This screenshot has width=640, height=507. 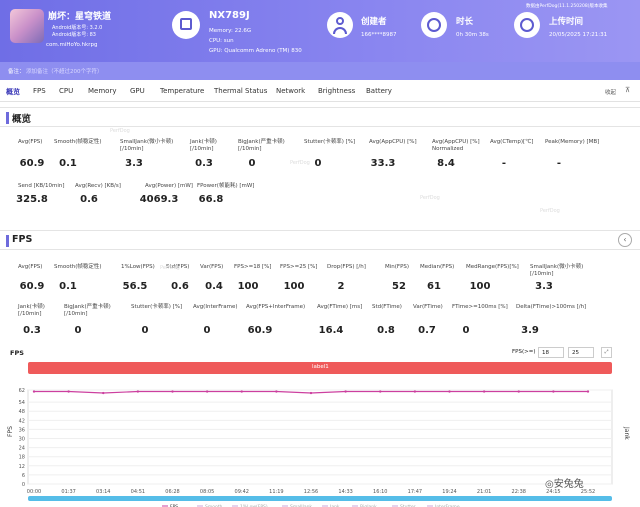 I want to click on tab-cpu: CPU, so click(x=66, y=91).